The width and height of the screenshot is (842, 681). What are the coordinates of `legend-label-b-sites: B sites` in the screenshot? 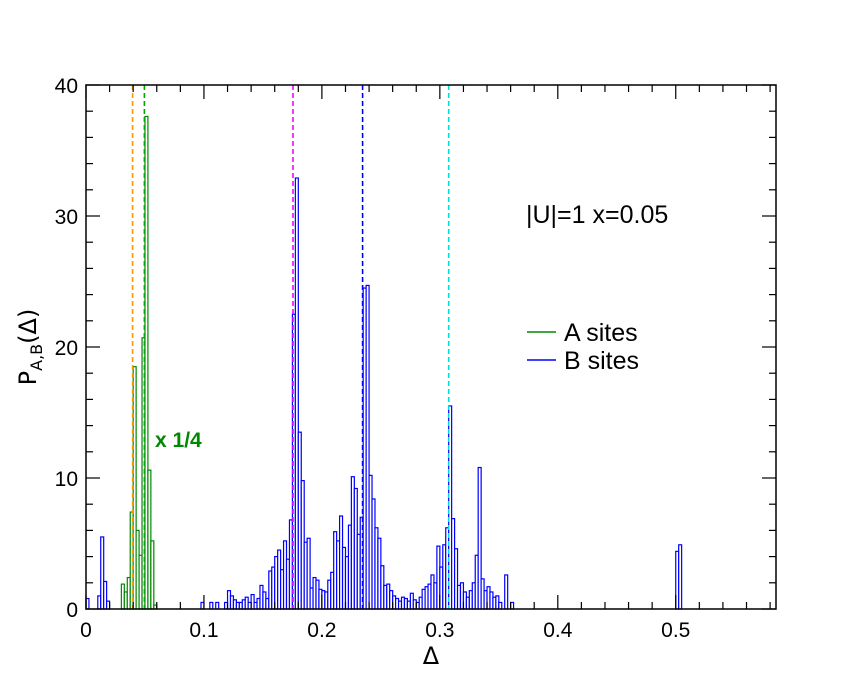 It's located at (601, 361).